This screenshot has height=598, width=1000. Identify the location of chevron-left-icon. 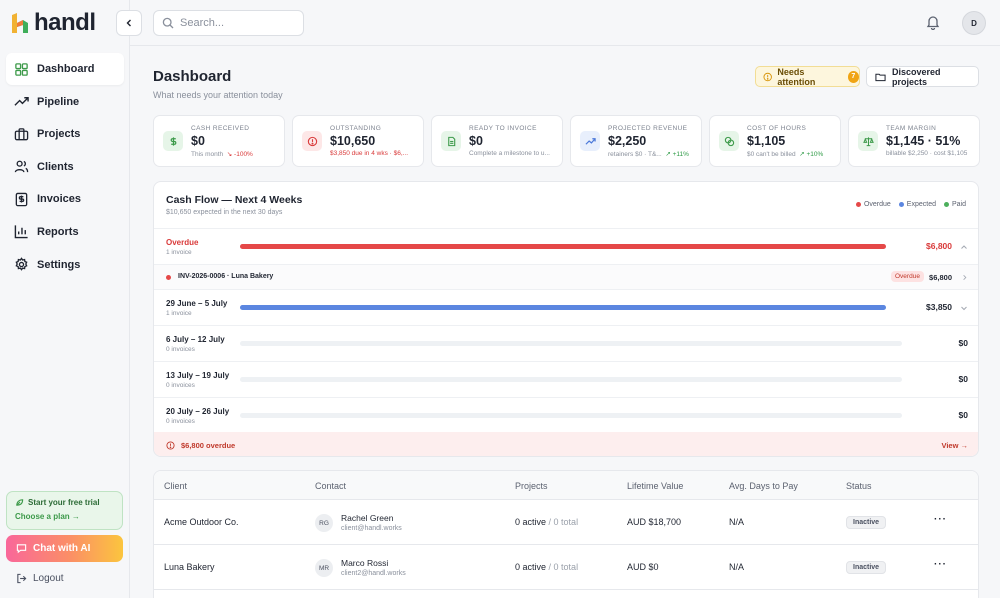
(128, 23).